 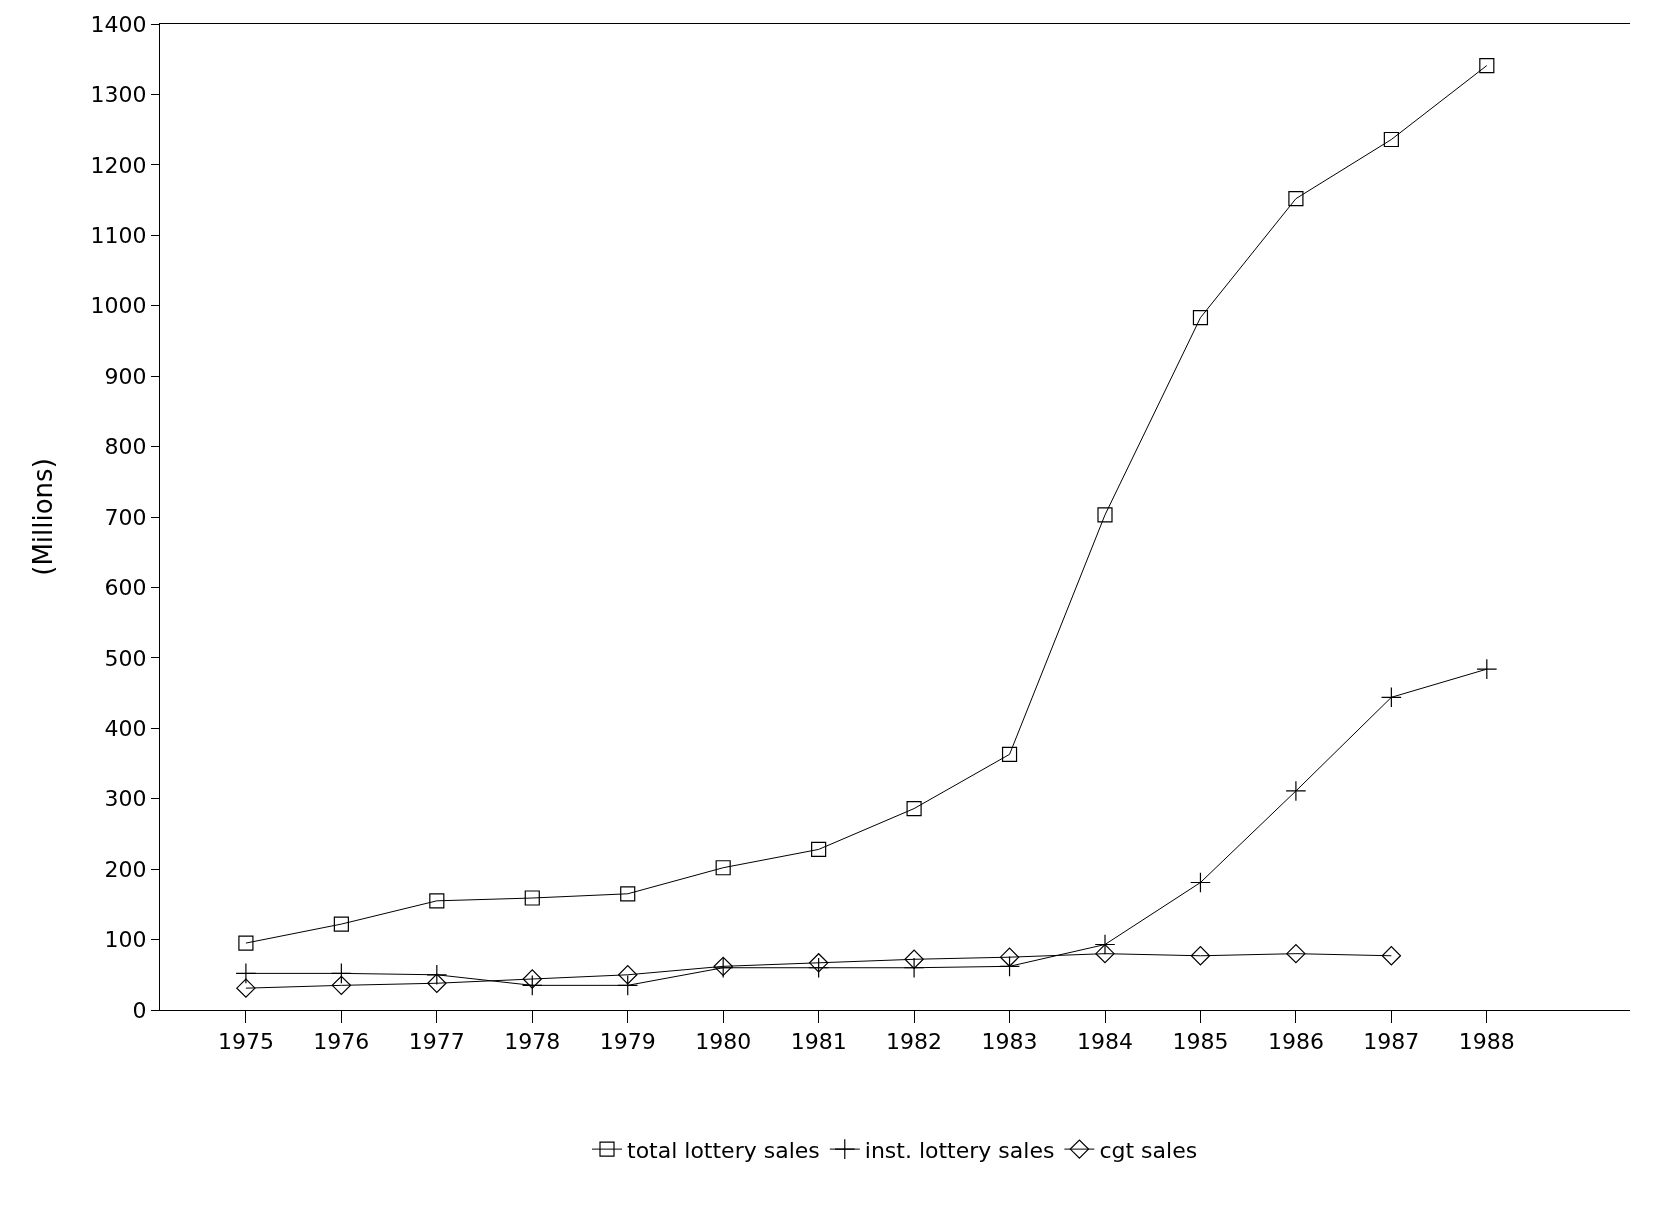 What do you see at coordinates (1148, 1150) in the screenshot?
I see `legend-label: cgt sales` at bounding box center [1148, 1150].